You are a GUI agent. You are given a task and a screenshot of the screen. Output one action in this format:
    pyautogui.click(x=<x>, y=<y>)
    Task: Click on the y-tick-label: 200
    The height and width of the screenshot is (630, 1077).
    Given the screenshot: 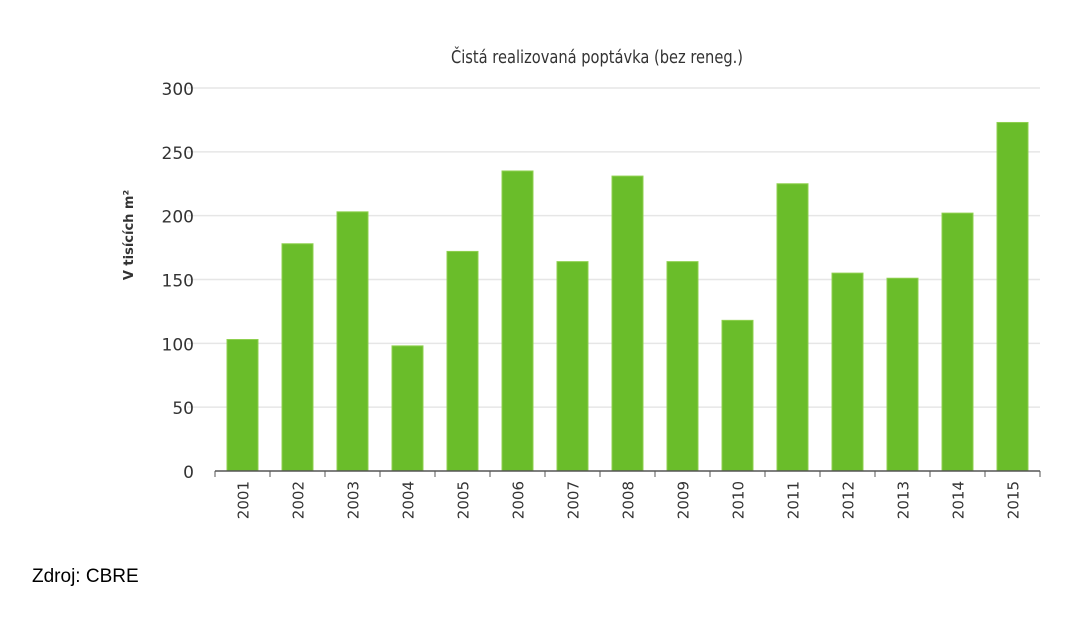 What is the action you would take?
    pyautogui.click(x=178, y=218)
    